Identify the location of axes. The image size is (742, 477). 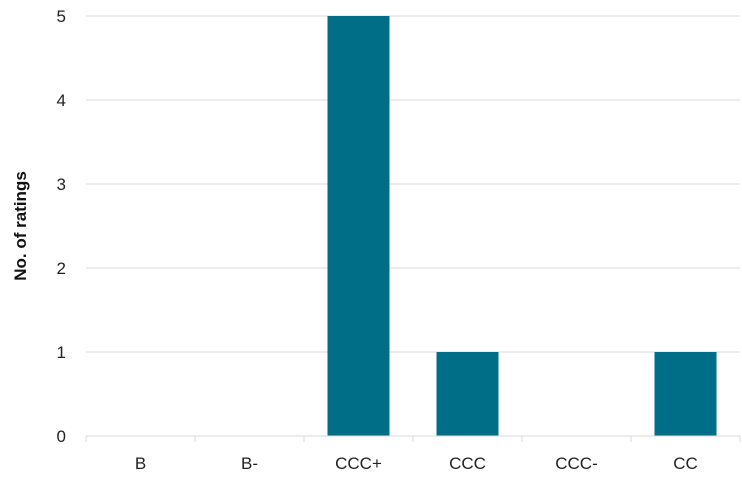
(413, 438).